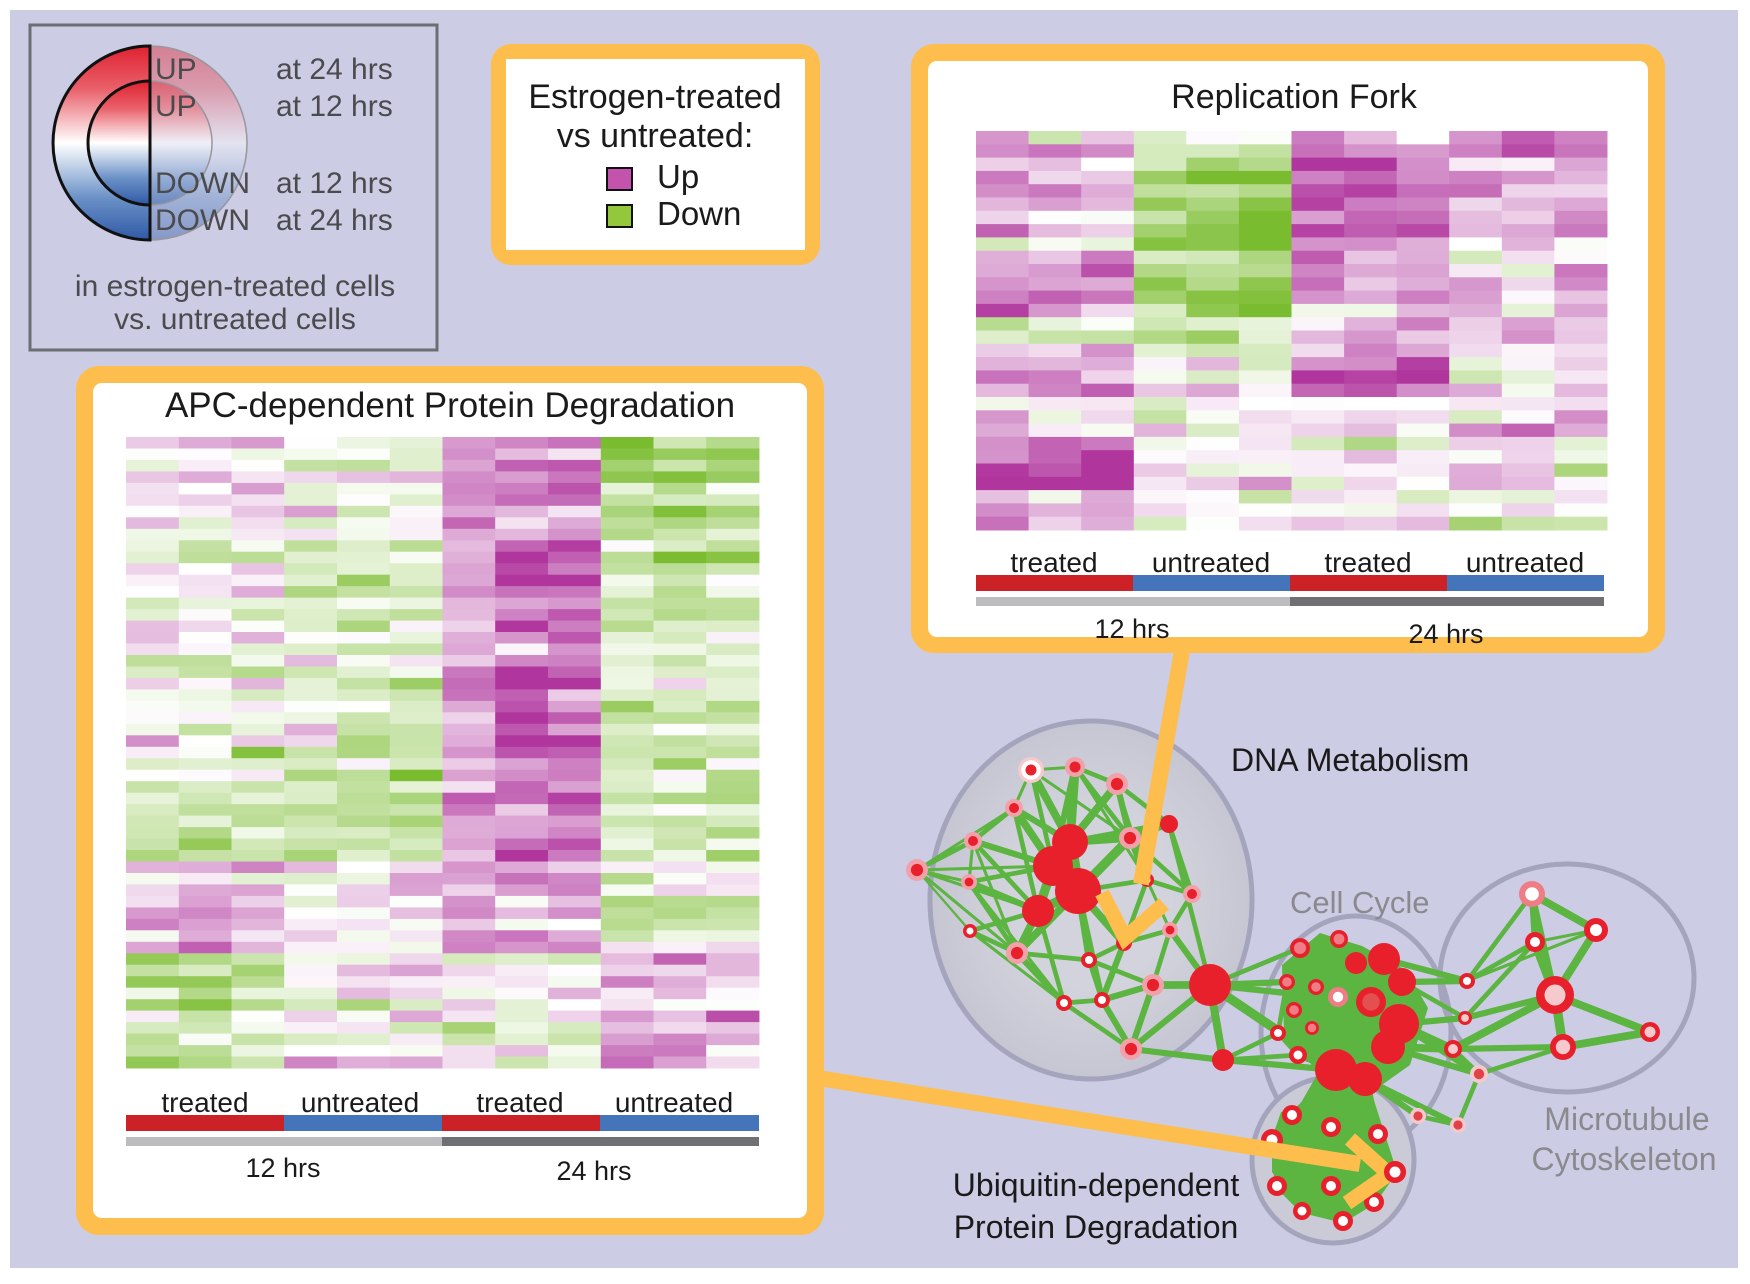  What do you see at coordinates (1350, 760) in the screenshot?
I see `svg-text: DNA Metabolism` at bounding box center [1350, 760].